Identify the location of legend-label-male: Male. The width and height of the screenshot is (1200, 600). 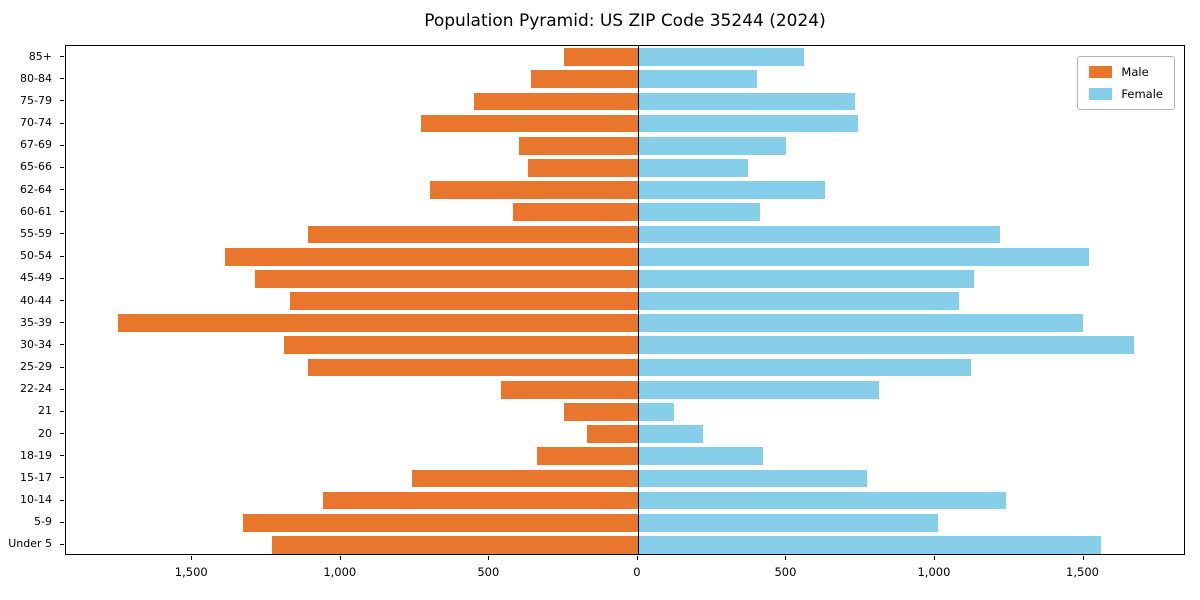
(1135, 72).